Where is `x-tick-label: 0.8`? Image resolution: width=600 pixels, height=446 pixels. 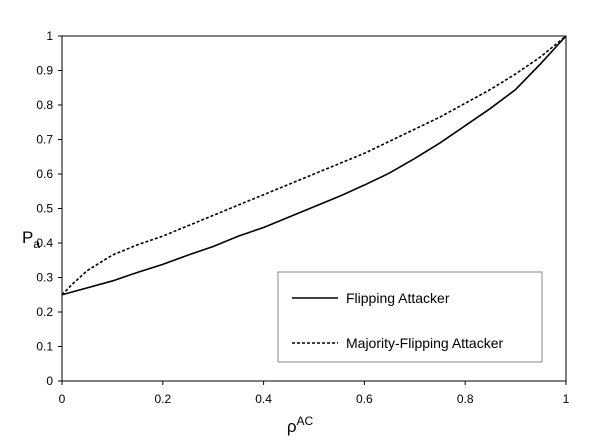 x-tick-label: 0.8 is located at coordinates (465, 399).